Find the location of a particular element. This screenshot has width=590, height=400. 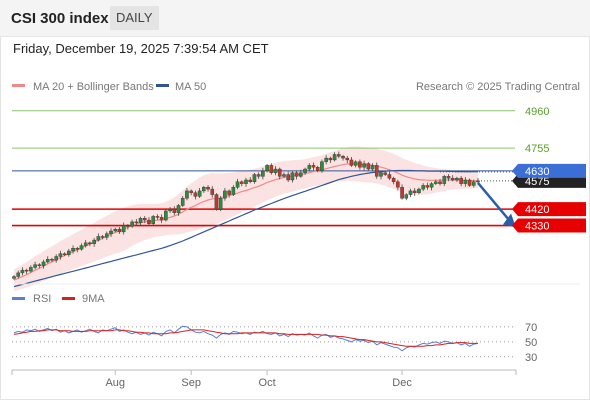

level-tag-4330: 4330 is located at coordinates (537, 227).